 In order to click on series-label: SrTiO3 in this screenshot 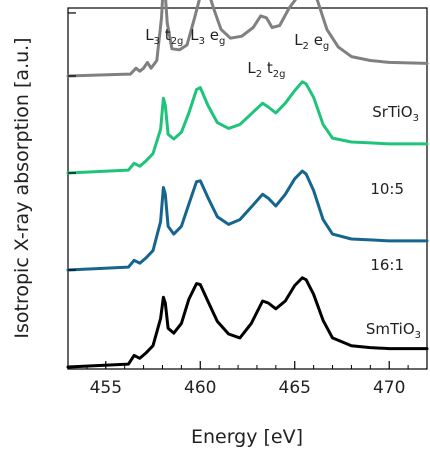, I will do `click(395, 113)`.